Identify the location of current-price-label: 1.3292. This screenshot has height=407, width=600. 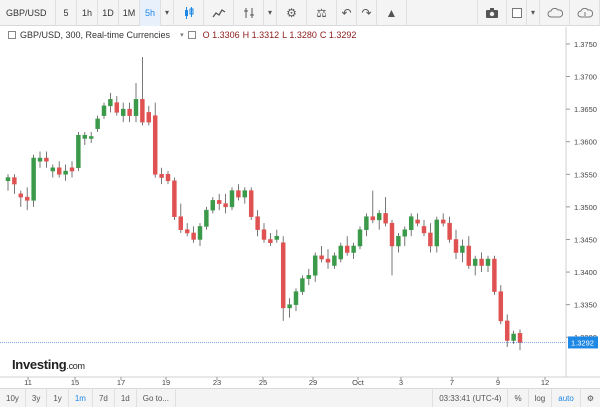
(582, 342).